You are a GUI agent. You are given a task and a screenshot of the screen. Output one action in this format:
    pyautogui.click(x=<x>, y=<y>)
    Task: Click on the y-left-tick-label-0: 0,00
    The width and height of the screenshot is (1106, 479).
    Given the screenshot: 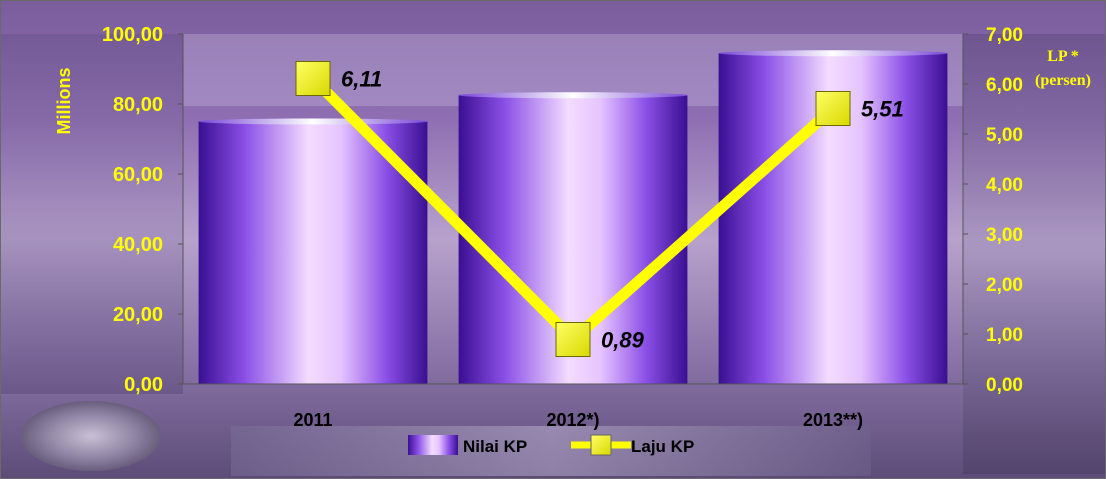 What is the action you would take?
    pyautogui.click(x=143, y=385)
    